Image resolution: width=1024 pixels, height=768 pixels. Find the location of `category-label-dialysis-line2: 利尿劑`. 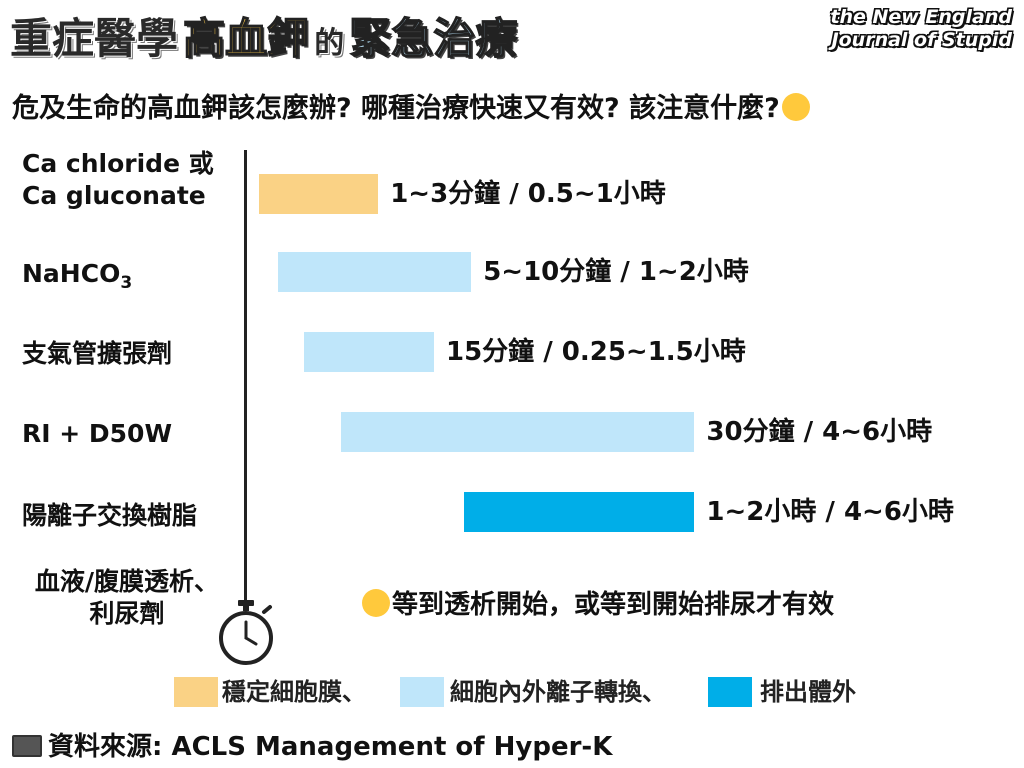

category-label-dialysis-line2: 利尿劑 is located at coordinates (127, 613).